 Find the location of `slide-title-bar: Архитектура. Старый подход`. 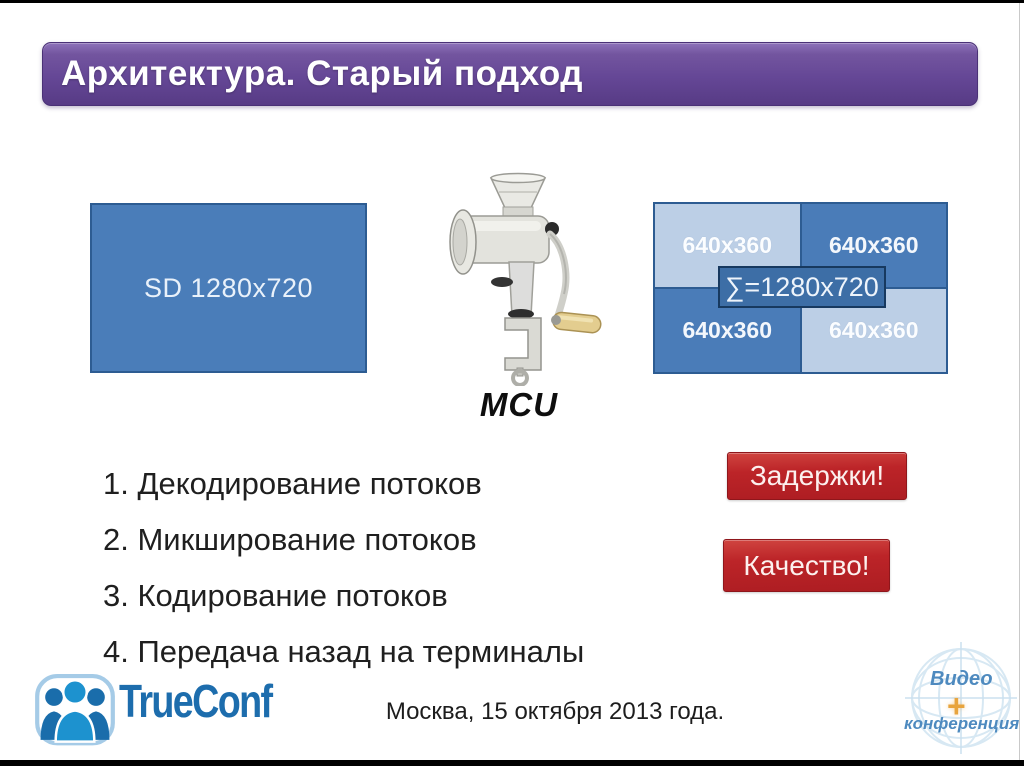

slide-title-bar: Архитектура. Старый подход is located at coordinates (510, 74).